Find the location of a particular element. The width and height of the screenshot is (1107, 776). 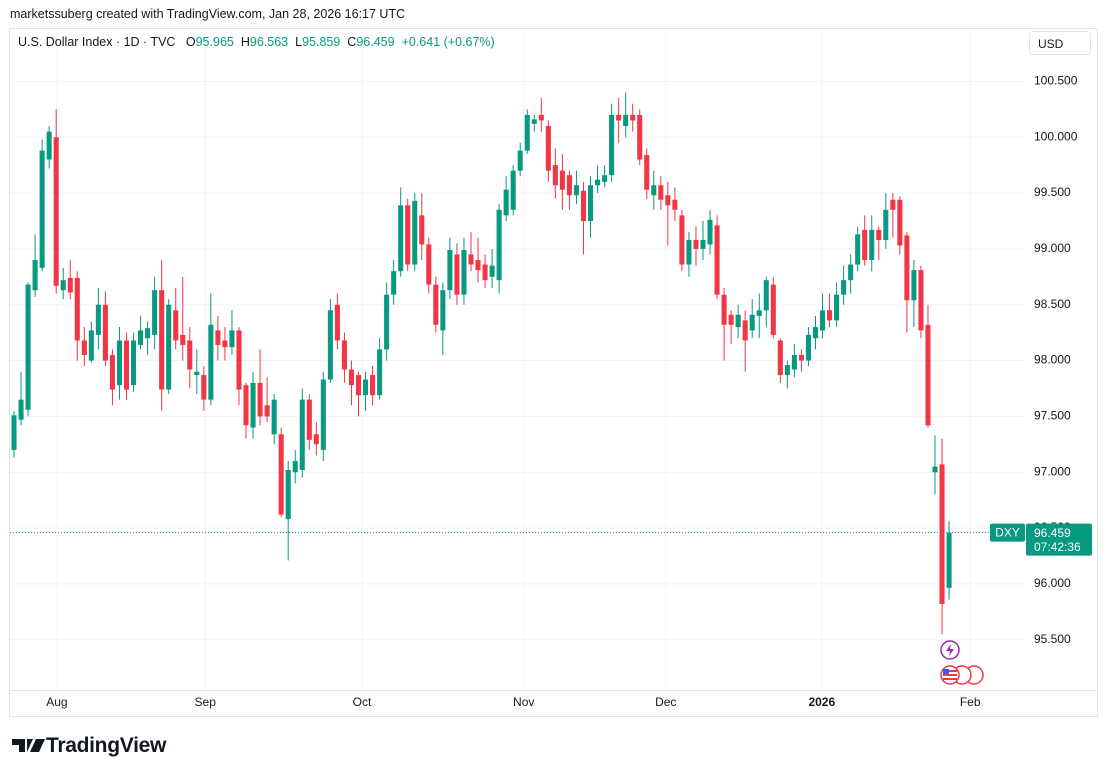

x-tick-label: Feb is located at coordinates (970, 702).